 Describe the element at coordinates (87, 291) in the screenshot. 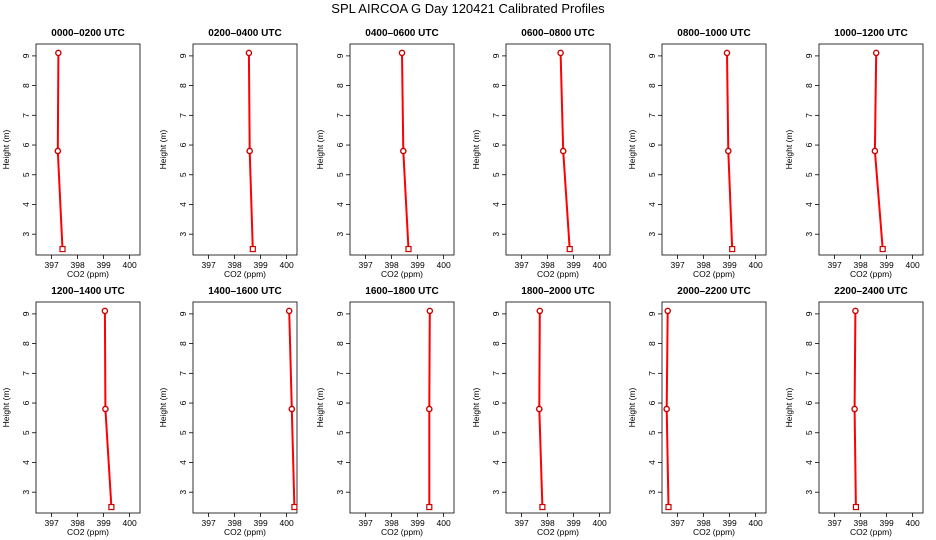

I see `panel-title: 1200–1400 UTC` at that location.